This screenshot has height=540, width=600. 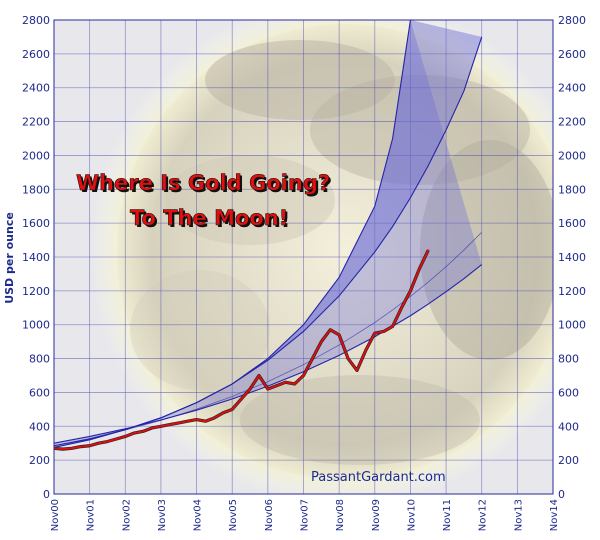 What do you see at coordinates (568, 359) in the screenshot?
I see `y-tick-right-800: 800` at bounding box center [568, 359].